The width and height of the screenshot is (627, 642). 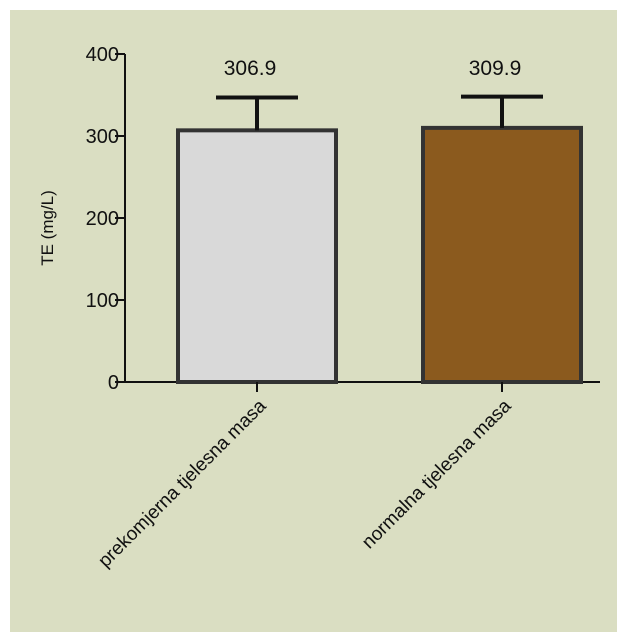 What do you see at coordinates (102, 219) in the screenshot?
I see `y-tick-label: 200` at bounding box center [102, 219].